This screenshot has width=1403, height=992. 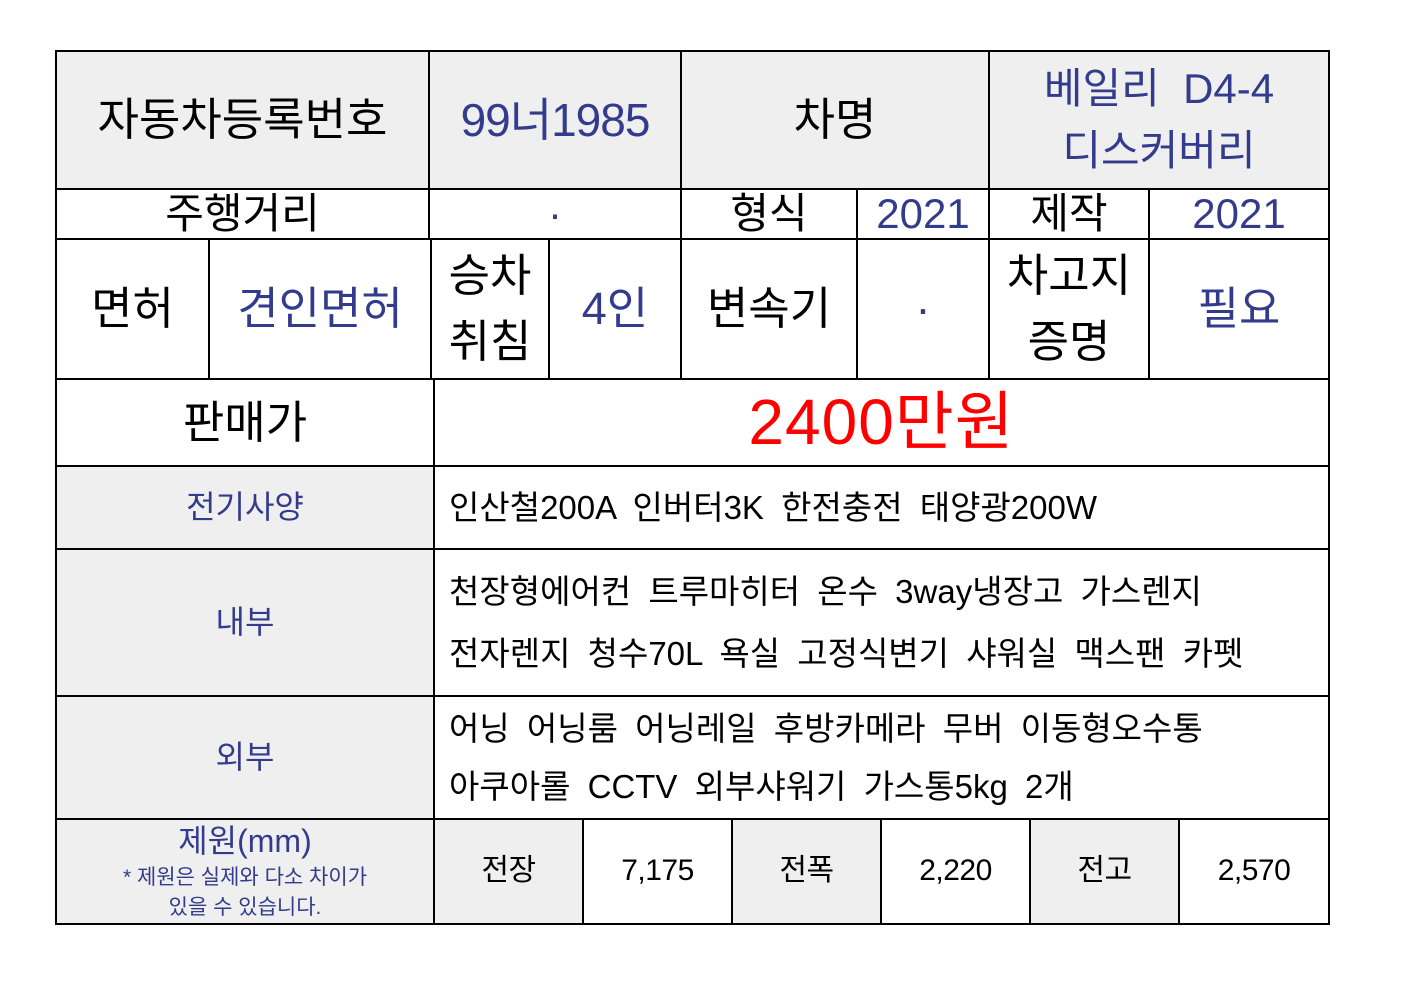 I want to click on transmission-label: 변속기, so click(x=769, y=309).